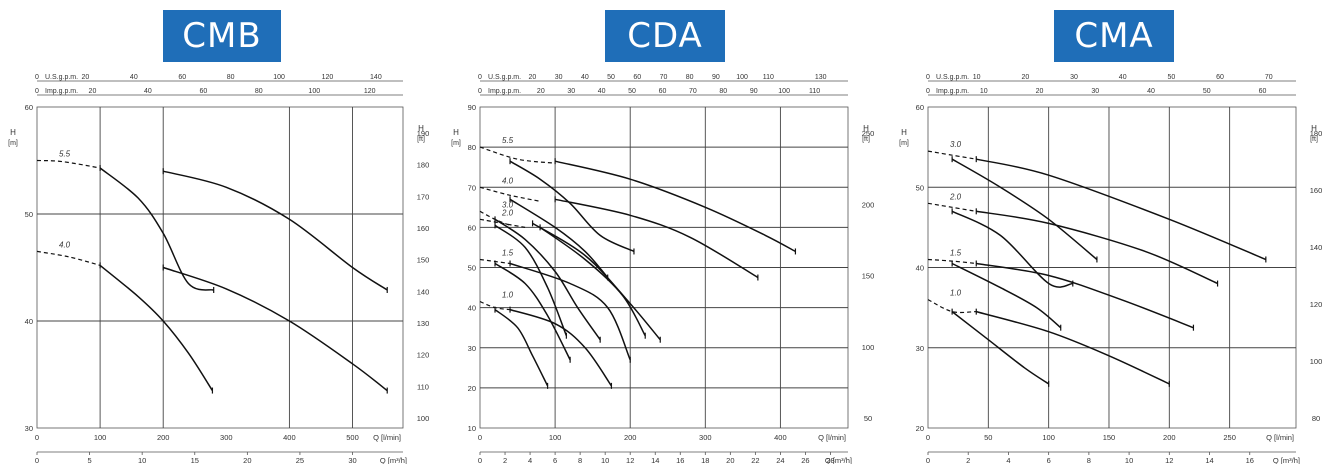 The image size is (1332, 464). Describe the element at coordinates (247, 460) in the screenshot. I see `m3h-tick-label: 20` at that location.